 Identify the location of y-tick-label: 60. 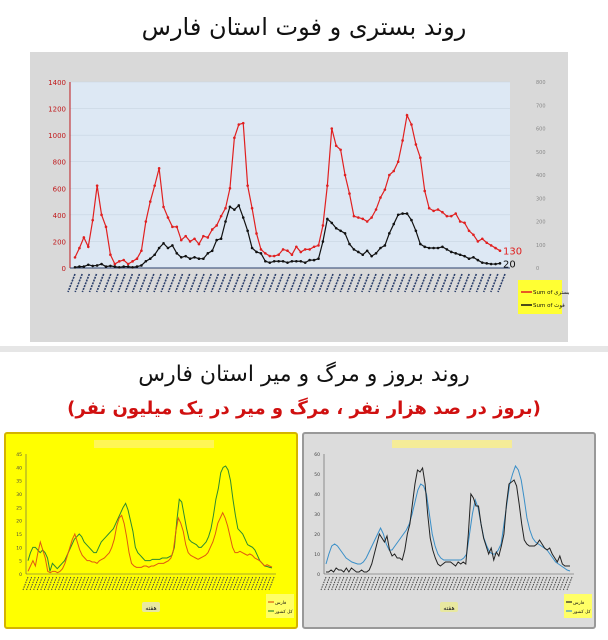
(317, 455).